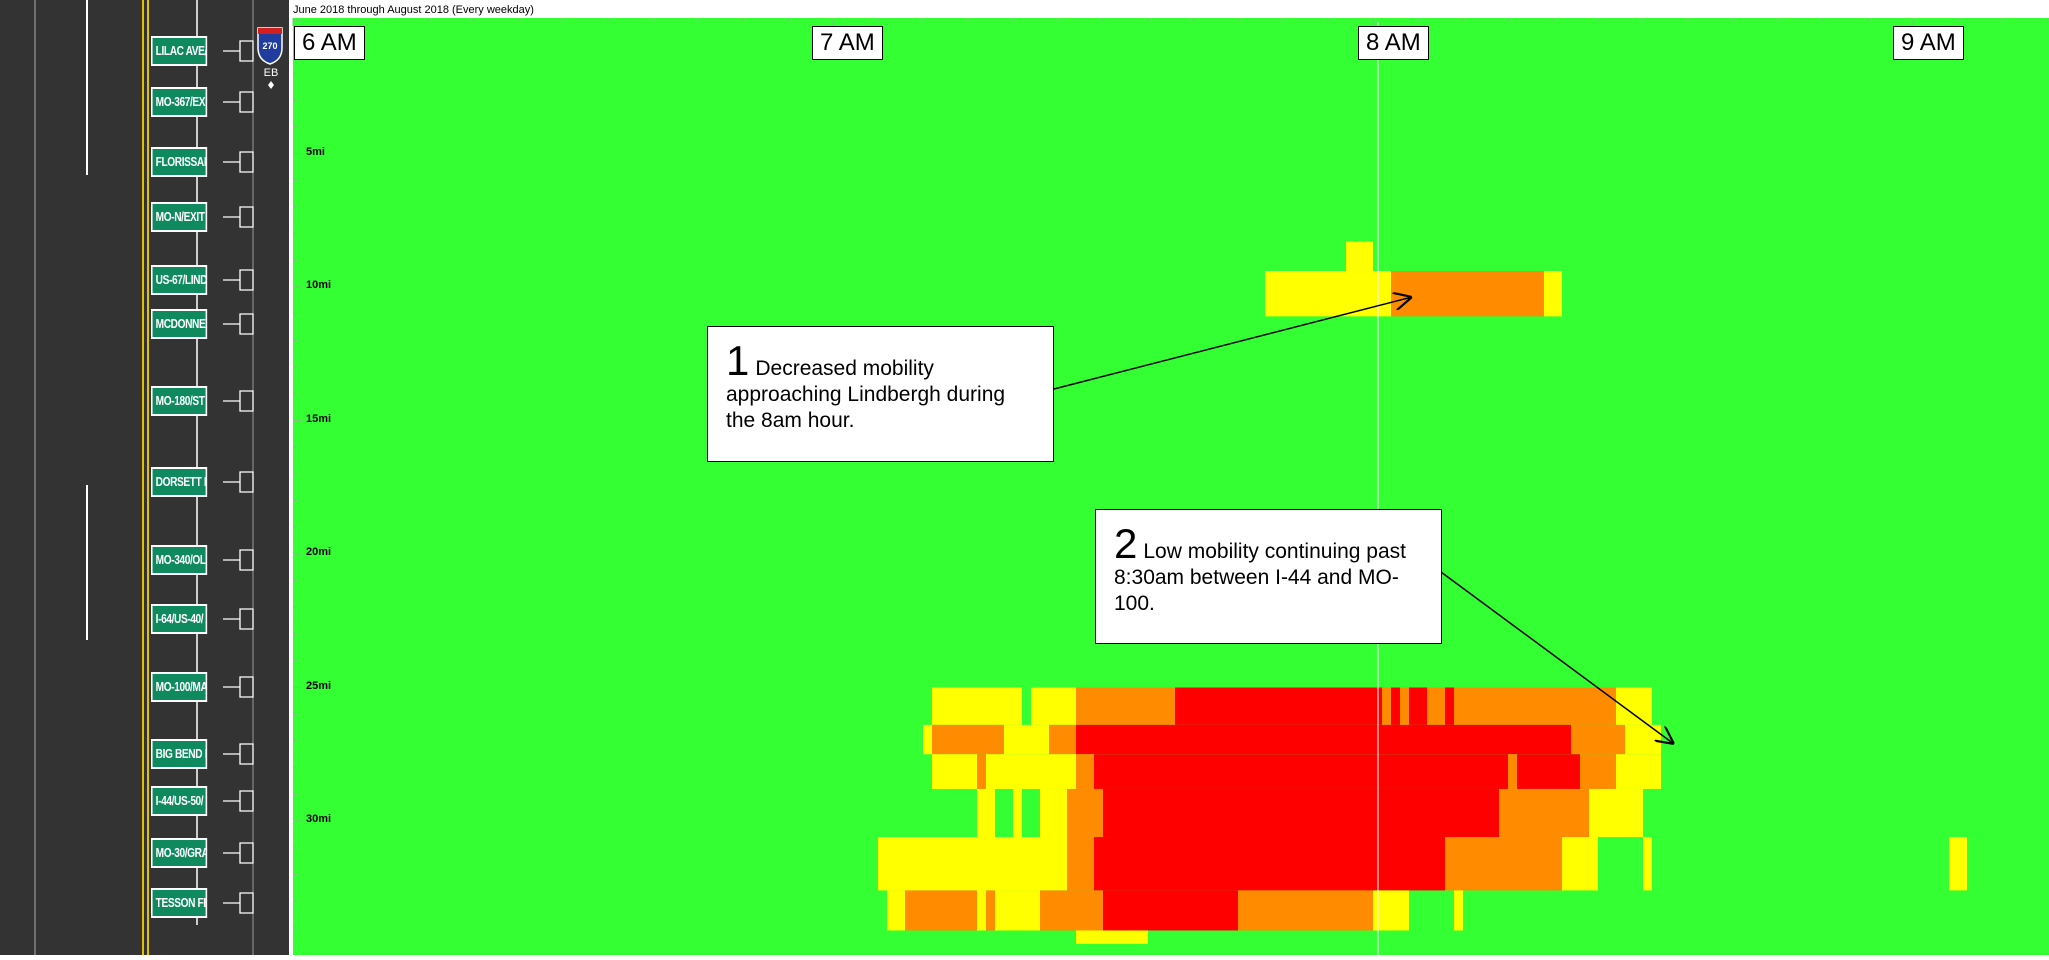 The height and width of the screenshot is (960, 2049). I want to click on callout-2-arrow, so click(1557, 657).